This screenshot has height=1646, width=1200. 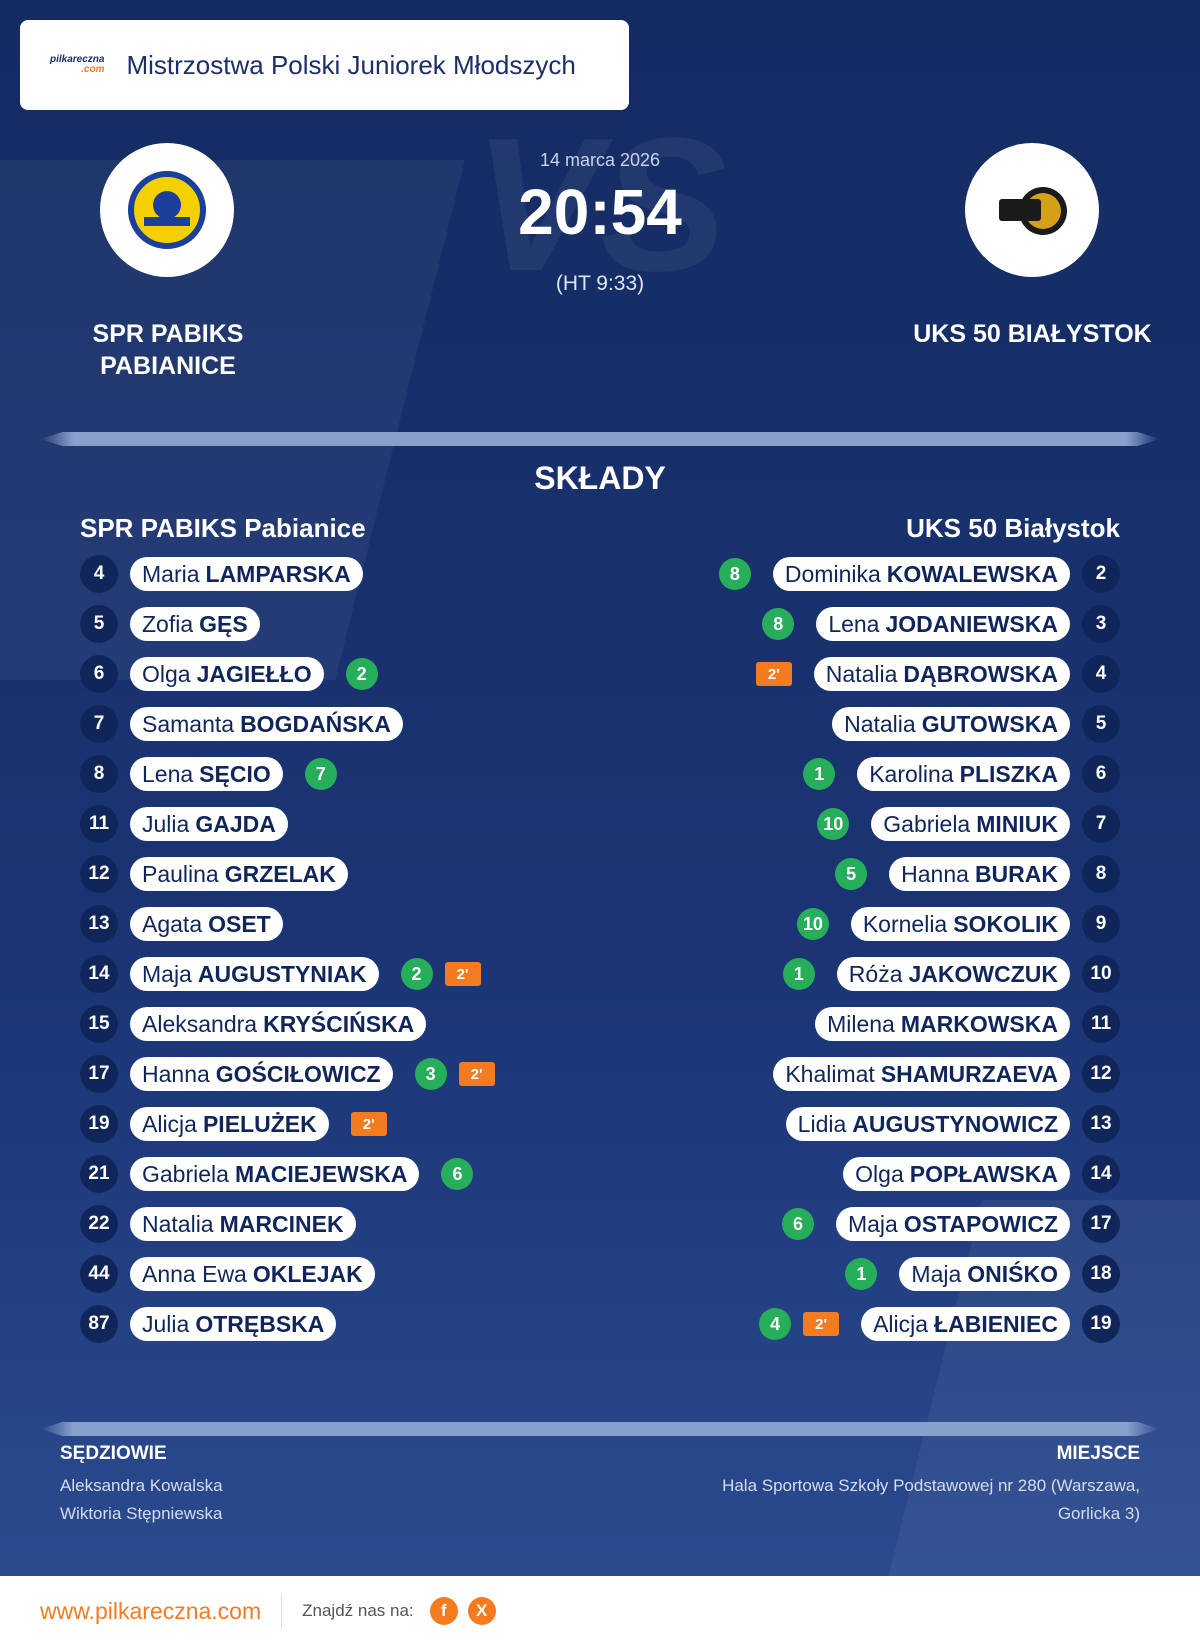 I want to click on x-link: X, so click(x=481, y=1611).